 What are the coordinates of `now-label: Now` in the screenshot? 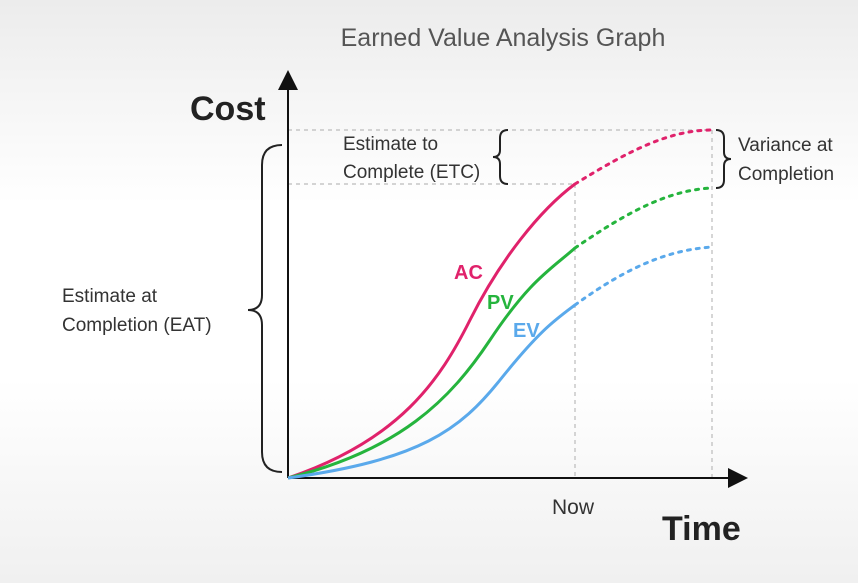 It's located at (573, 507).